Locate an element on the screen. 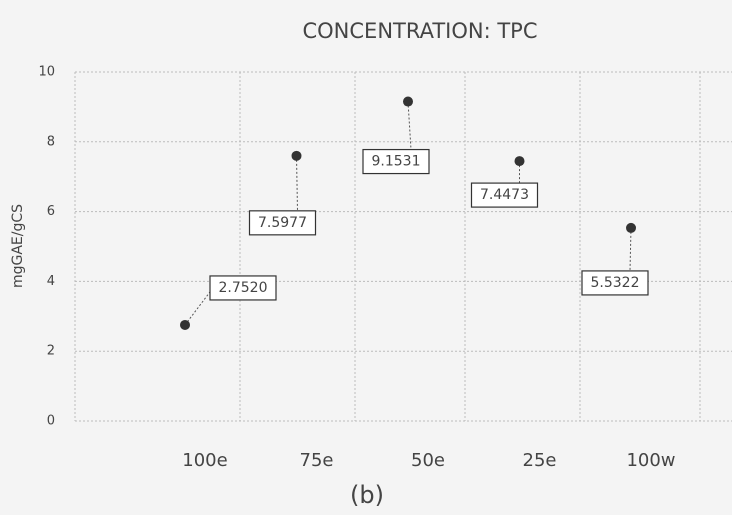  y-axis-label: mgGAE/gCS is located at coordinates (18, 246).